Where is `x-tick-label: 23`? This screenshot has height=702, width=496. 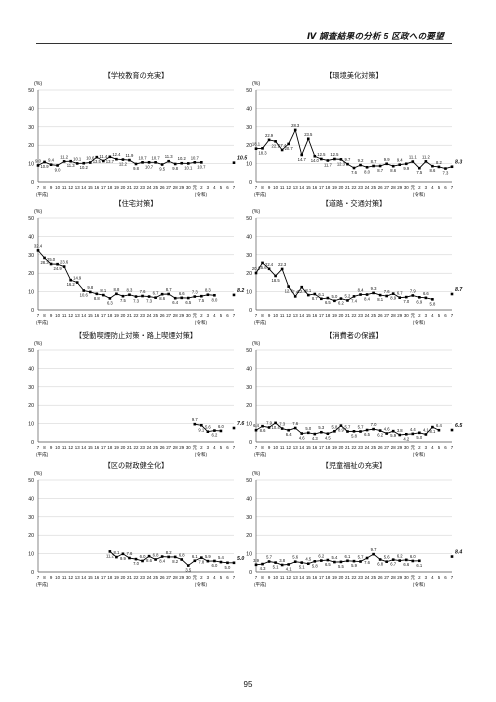 x-tick-label: 23 is located at coordinates (360, 447).